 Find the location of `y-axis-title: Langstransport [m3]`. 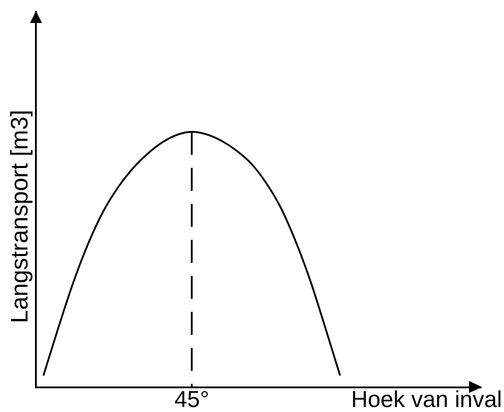

y-axis-title: Langstransport [m3] is located at coordinates (20, 217).